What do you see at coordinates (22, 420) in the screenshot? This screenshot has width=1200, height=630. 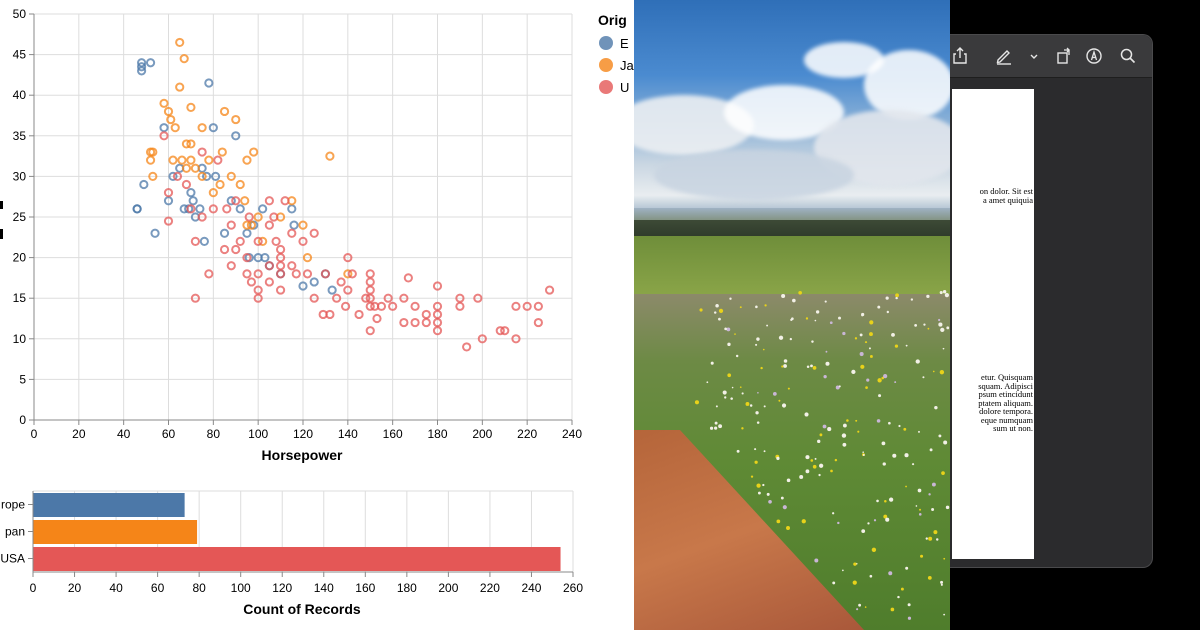 I see `scatter-y-tick-label: 0` at bounding box center [22, 420].